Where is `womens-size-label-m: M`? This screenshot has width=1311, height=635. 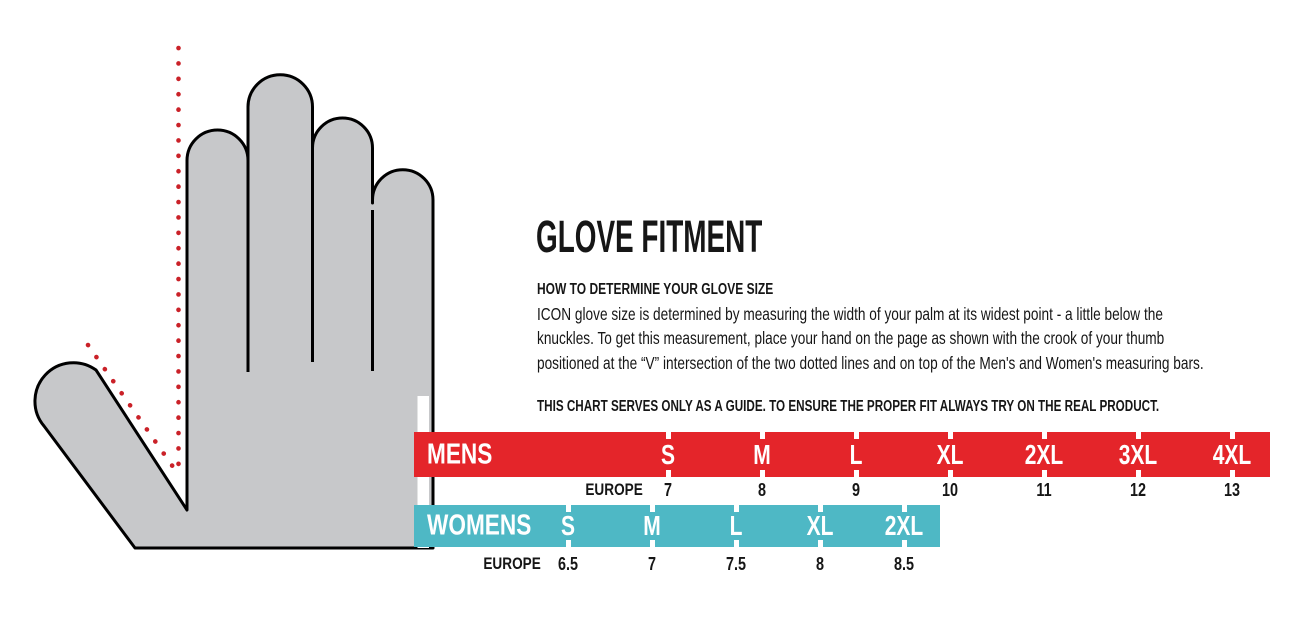
womens-size-label-m: M is located at coordinates (652, 525).